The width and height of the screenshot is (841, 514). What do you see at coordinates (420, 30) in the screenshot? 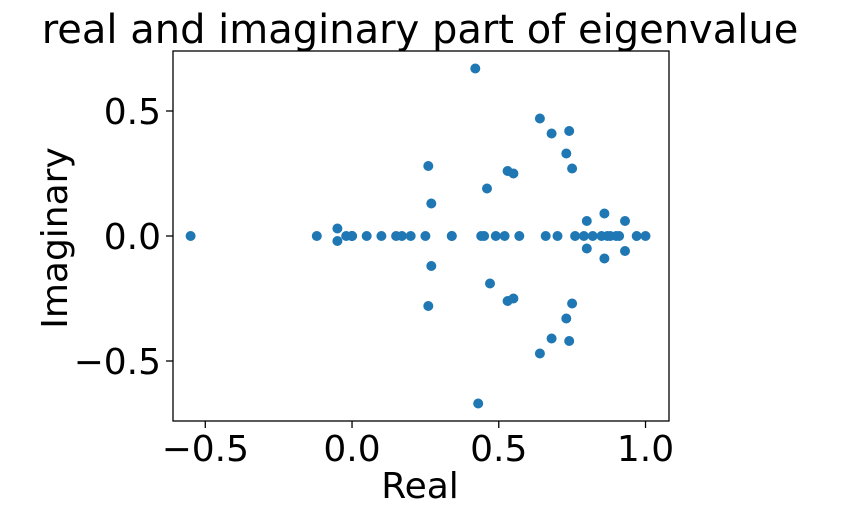
I see `chart-title: real and imaginary part of eigenvalue` at bounding box center [420, 30].